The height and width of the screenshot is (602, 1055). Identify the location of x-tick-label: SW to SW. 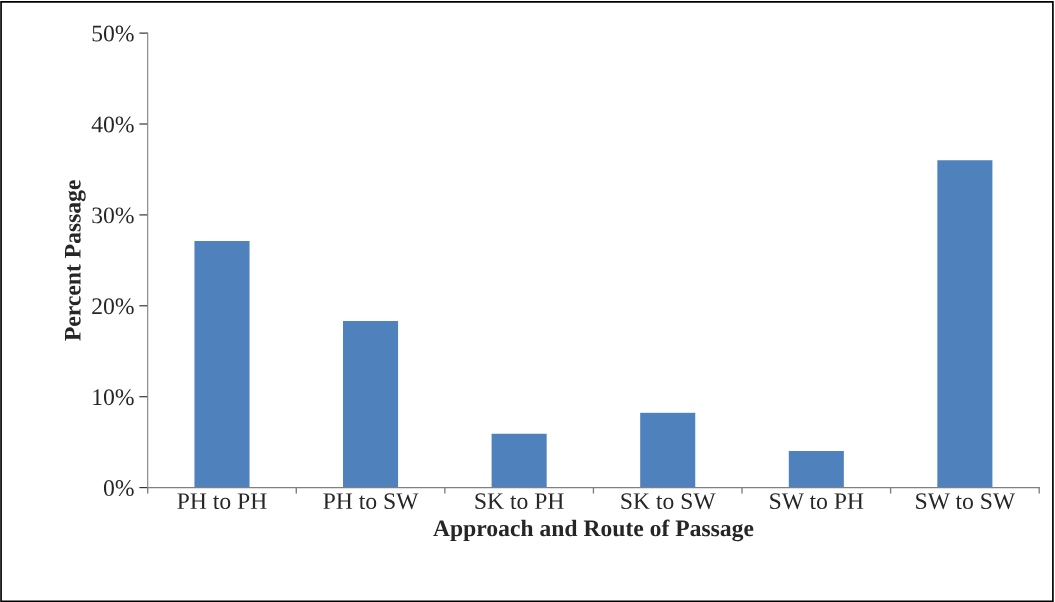
(966, 501).